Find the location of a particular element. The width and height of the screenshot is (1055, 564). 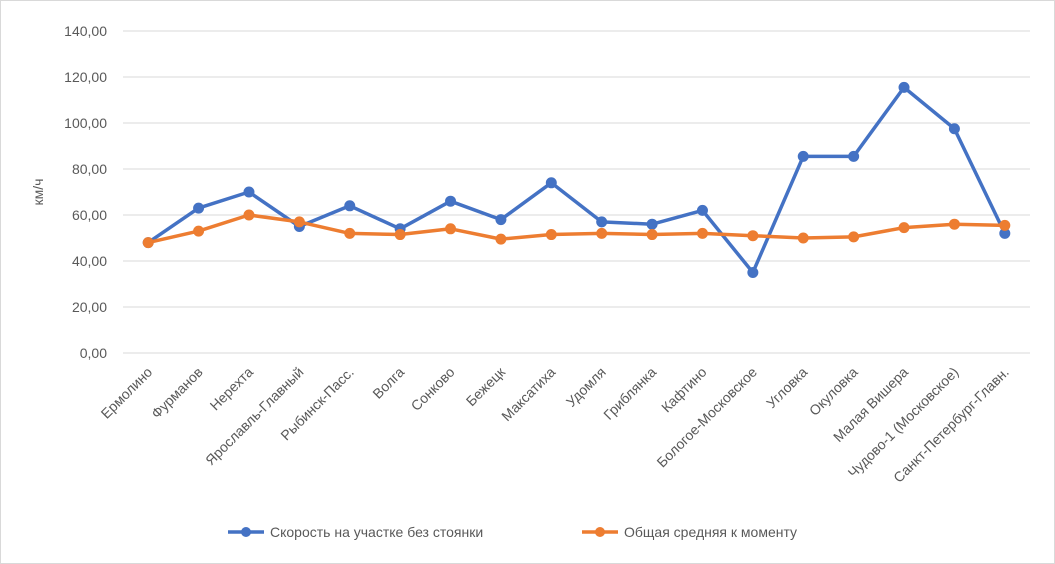

legend-item: Общая средняя к моменту is located at coordinates (689, 532).